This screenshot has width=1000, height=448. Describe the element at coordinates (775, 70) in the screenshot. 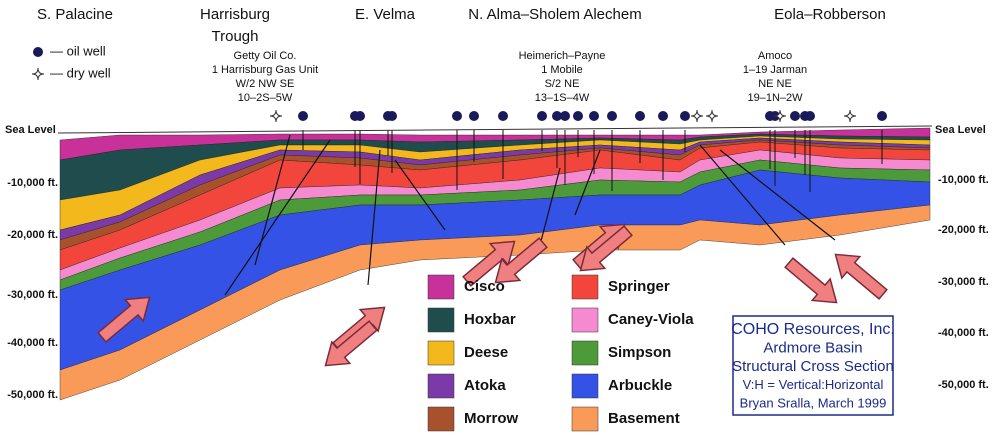

I see `well-note: 1–19 Jarman` at that location.